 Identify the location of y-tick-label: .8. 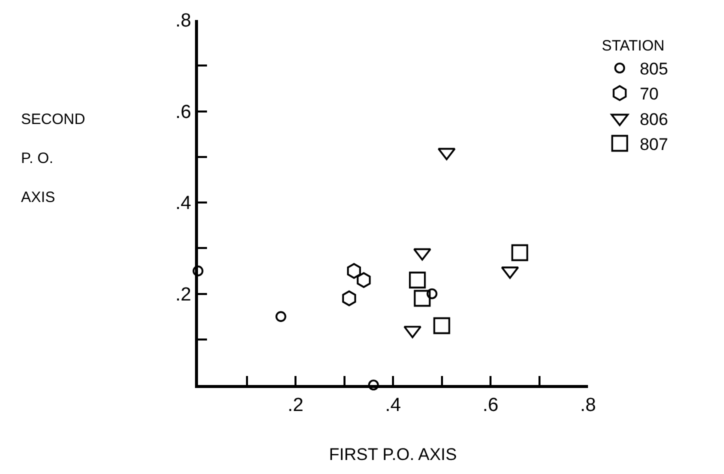
(183, 21).